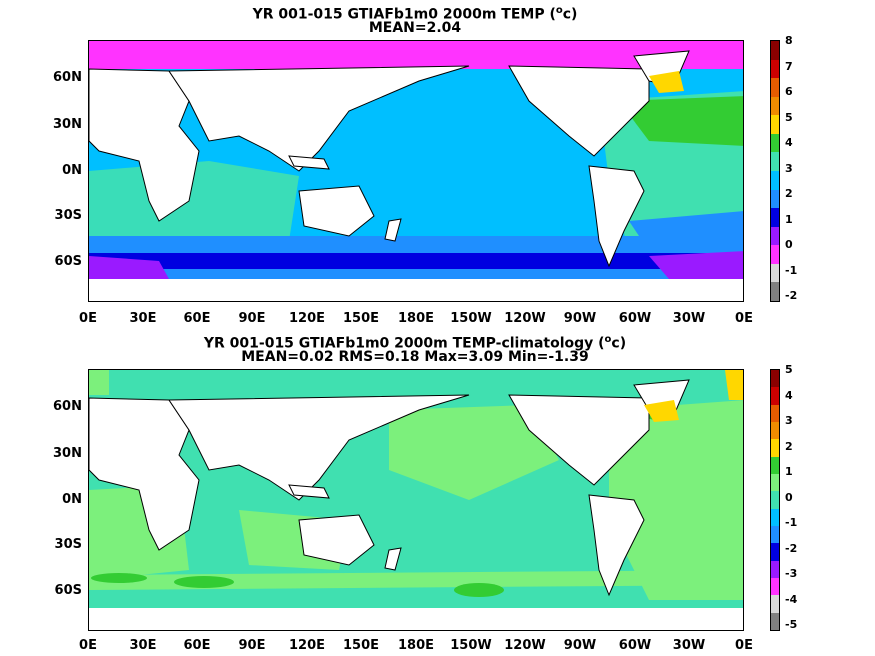  Describe the element at coordinates (789, 40) in the screenshot. I see `colorbar-label: 8` at that location.